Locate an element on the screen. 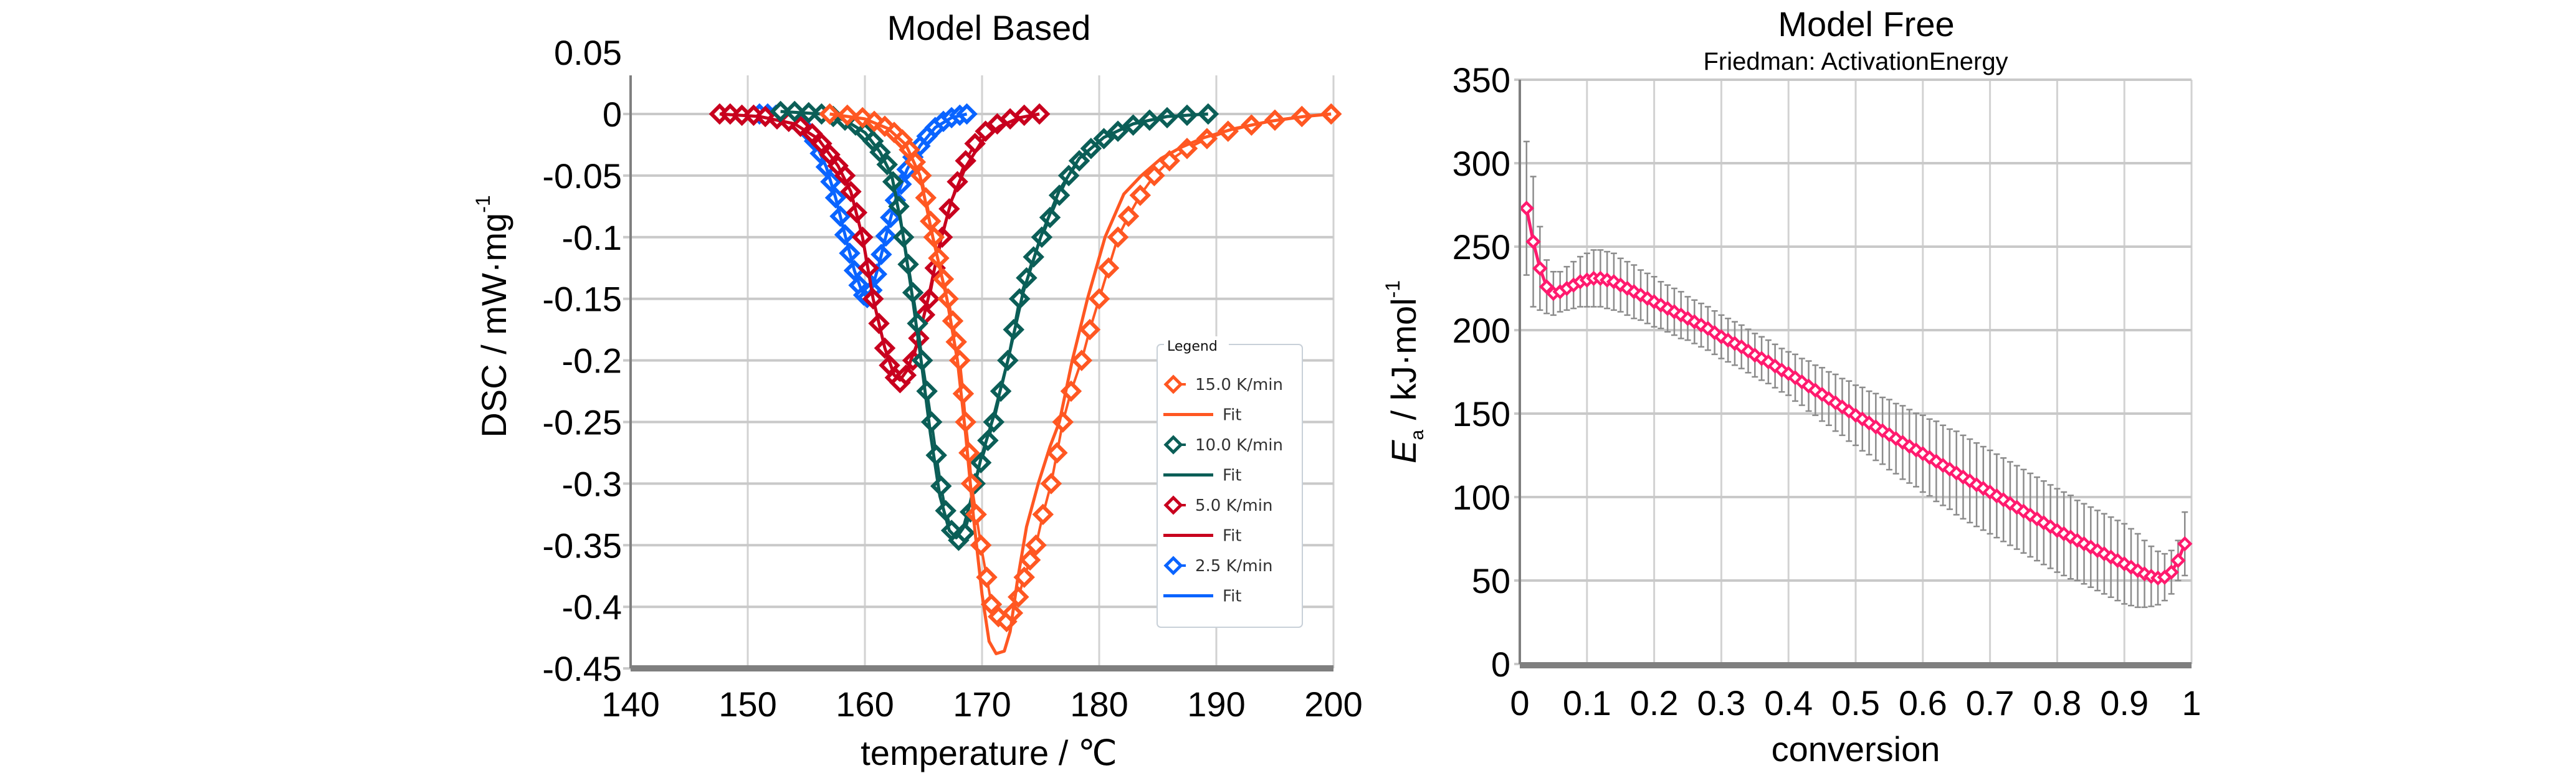 Image resolution: width=2576 pixels, height=773 pixels. y-axis-label-main: DSC / mW·mg is located at coordinates (493, 325).